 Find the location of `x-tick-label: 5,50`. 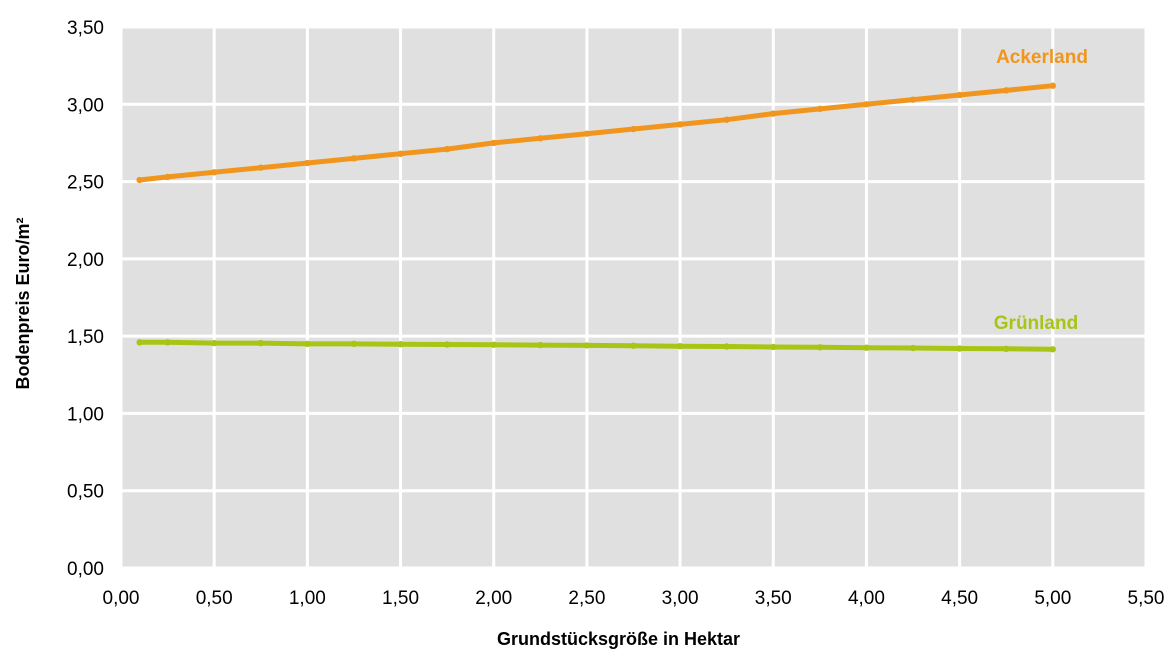

x-tick-label: 5,50 is located at coordinates (1146, 598).